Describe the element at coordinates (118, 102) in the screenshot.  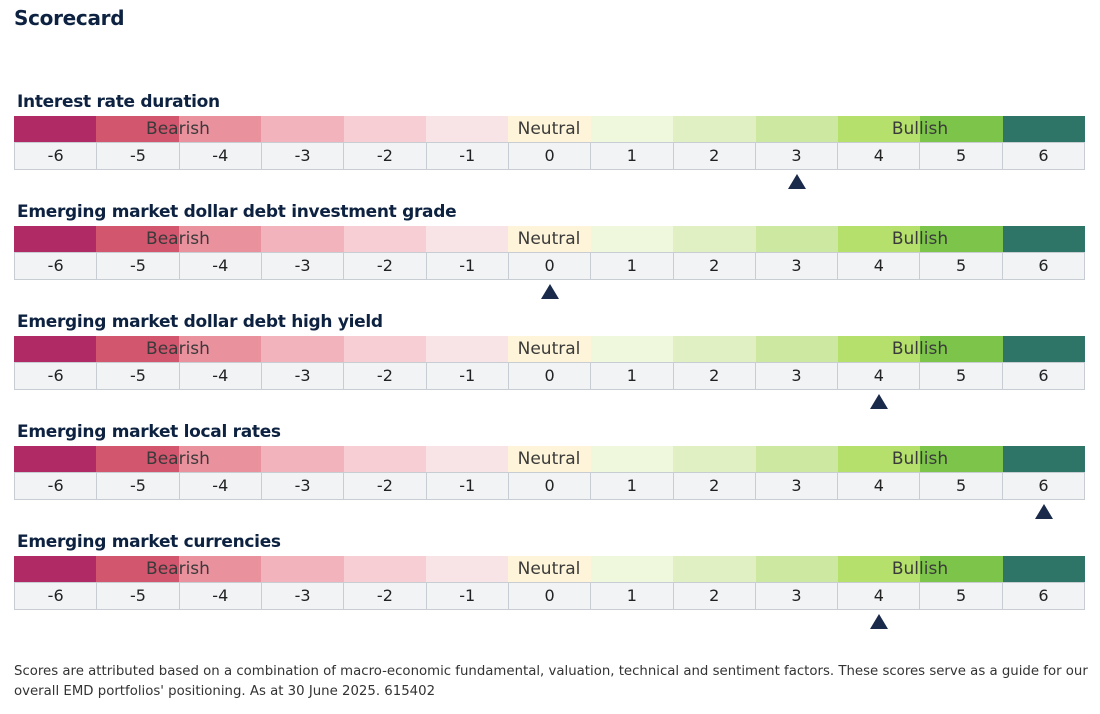
I see `row-title: Interest rate duration` at that location.